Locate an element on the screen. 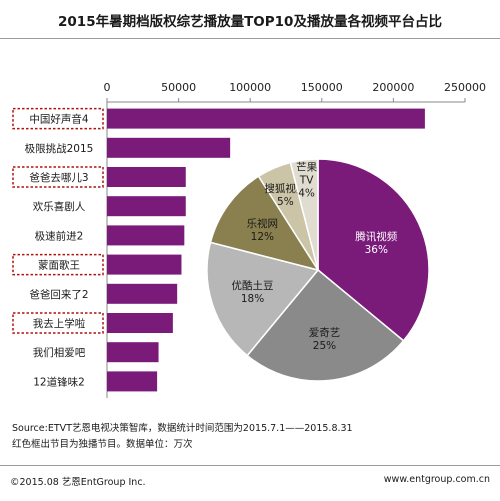  pie-value-label: 25% is located at coordinates (324, 346).